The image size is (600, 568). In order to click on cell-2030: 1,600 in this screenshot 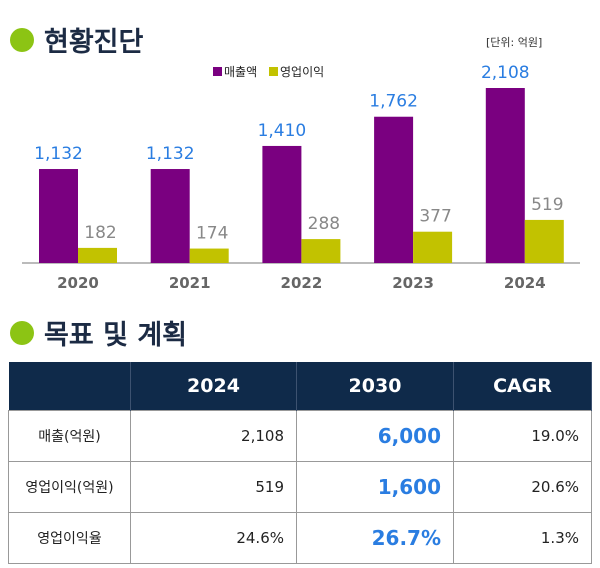, I will do `click(375, 486)`.